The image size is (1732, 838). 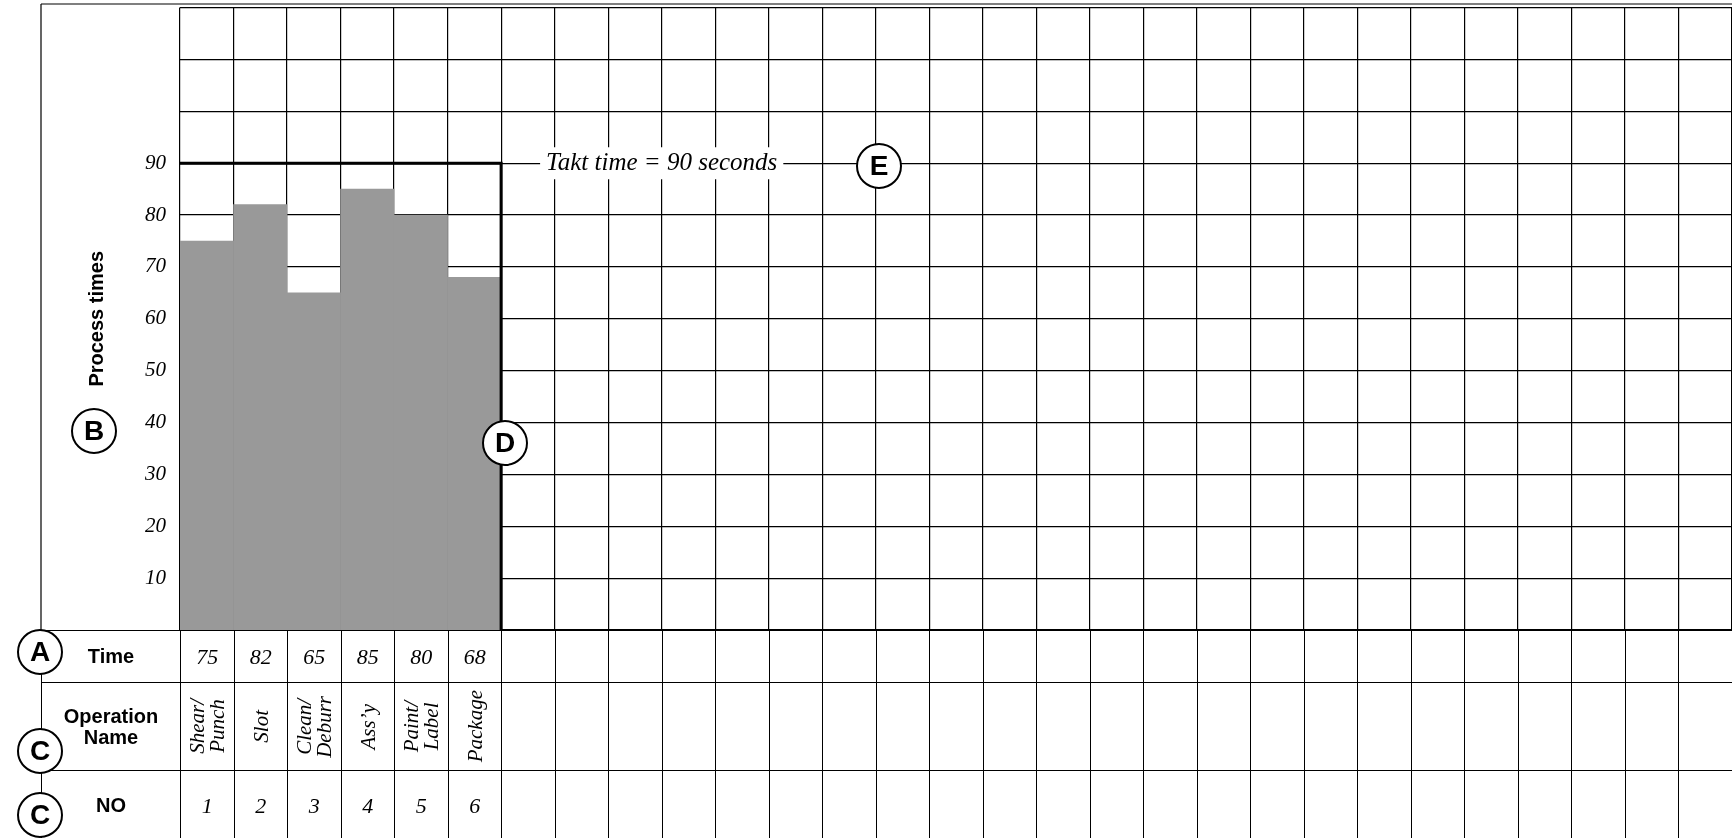 I want to click on y-tick-label: 60, so click(x=156, y=317).